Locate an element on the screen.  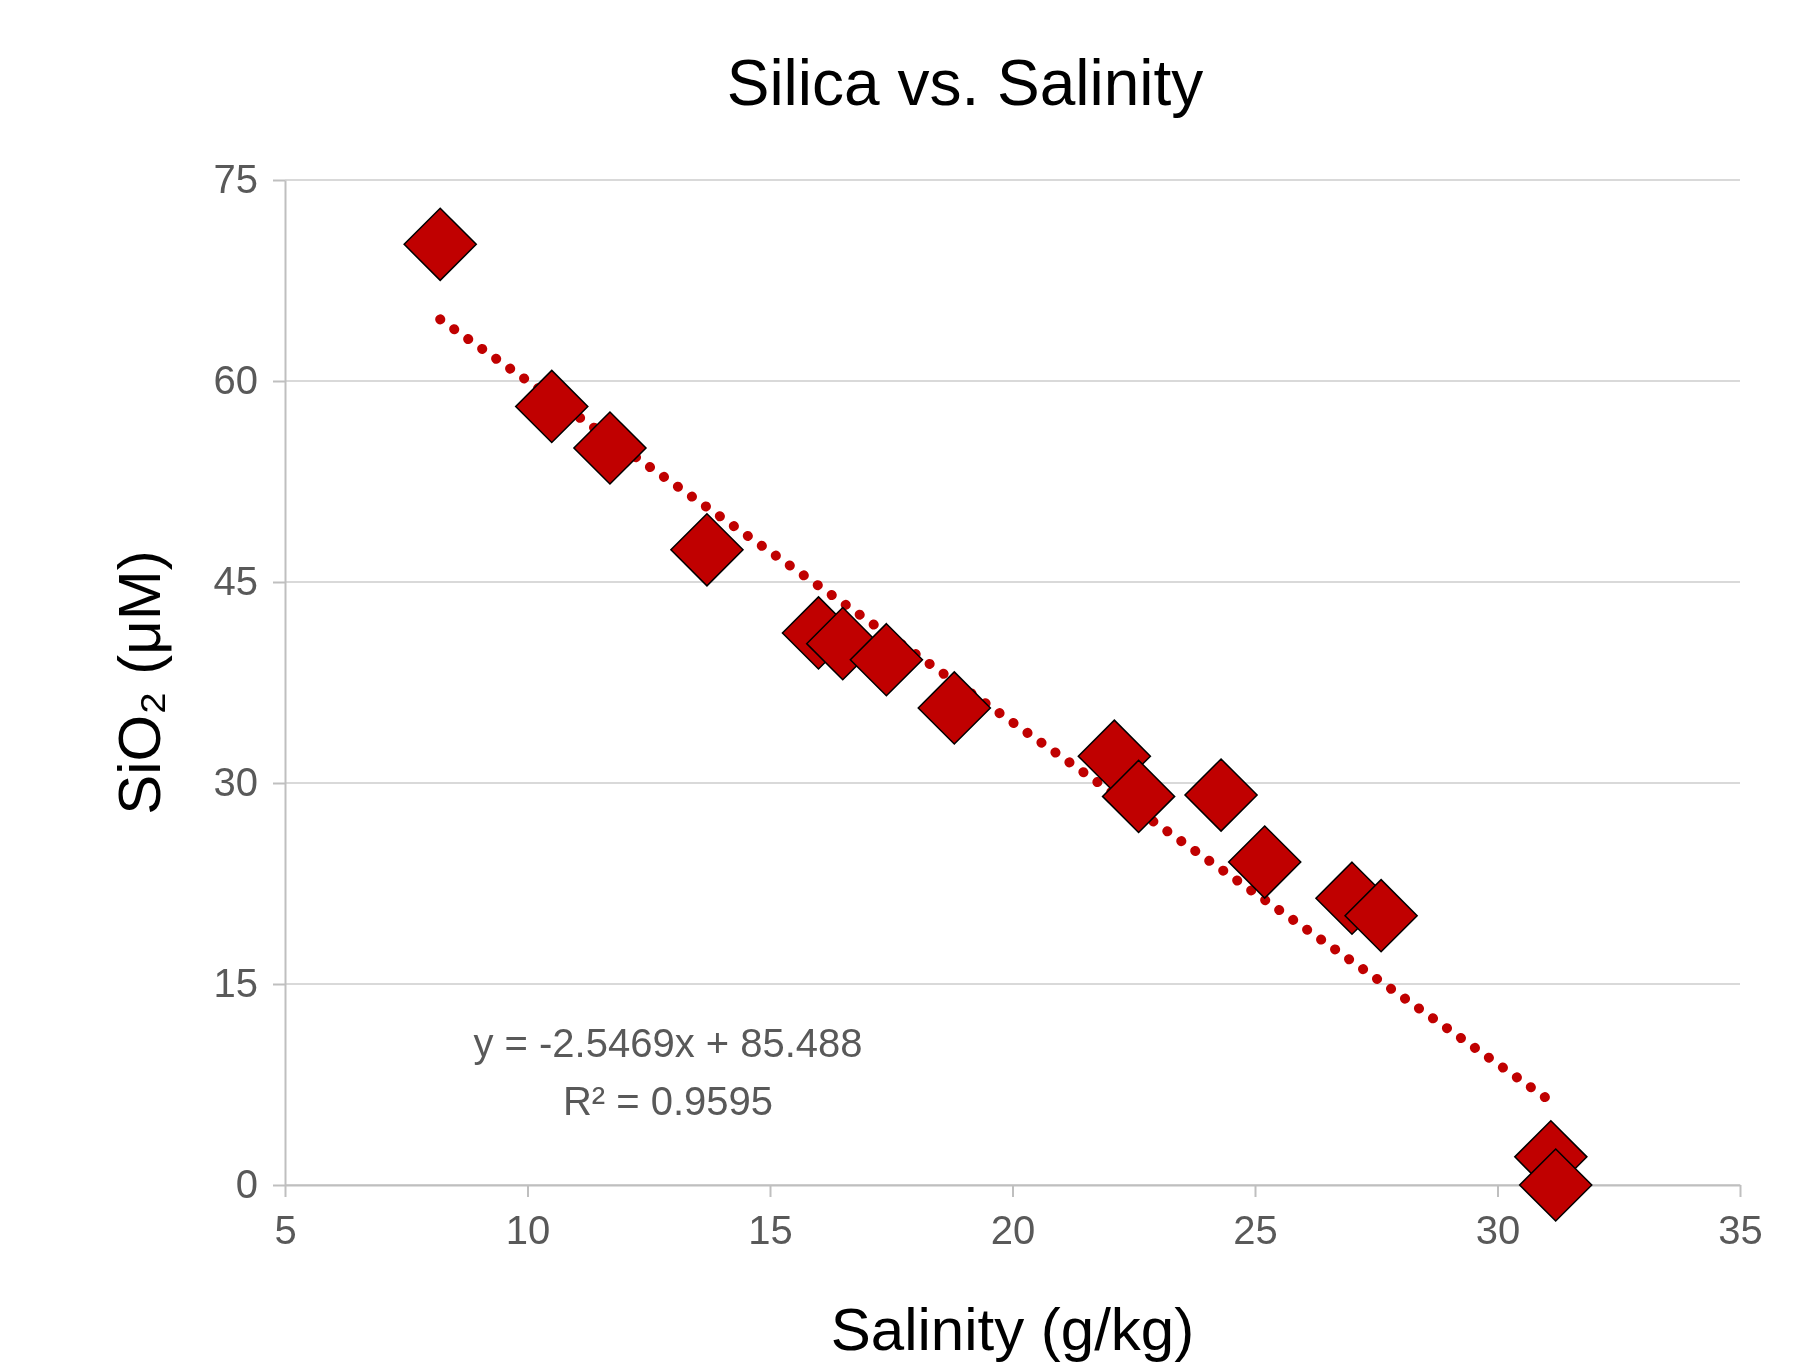
annotation: y = -2.5469x + 85.488 is located at coordinates (668, 1043).